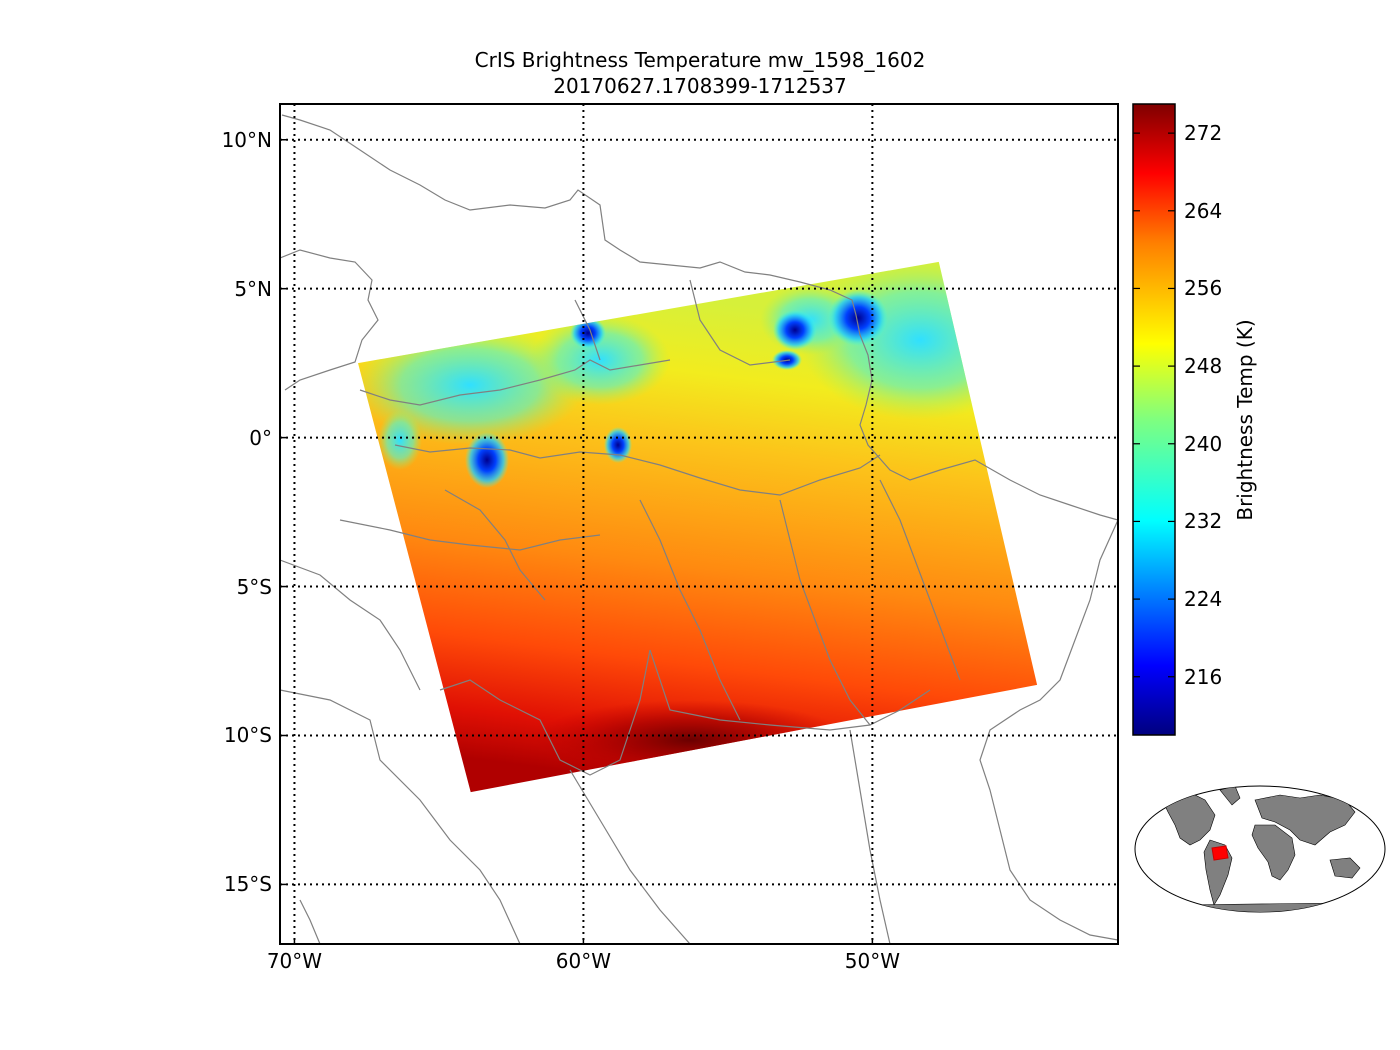  I want to click on solimoes-river, so click(470, 535).